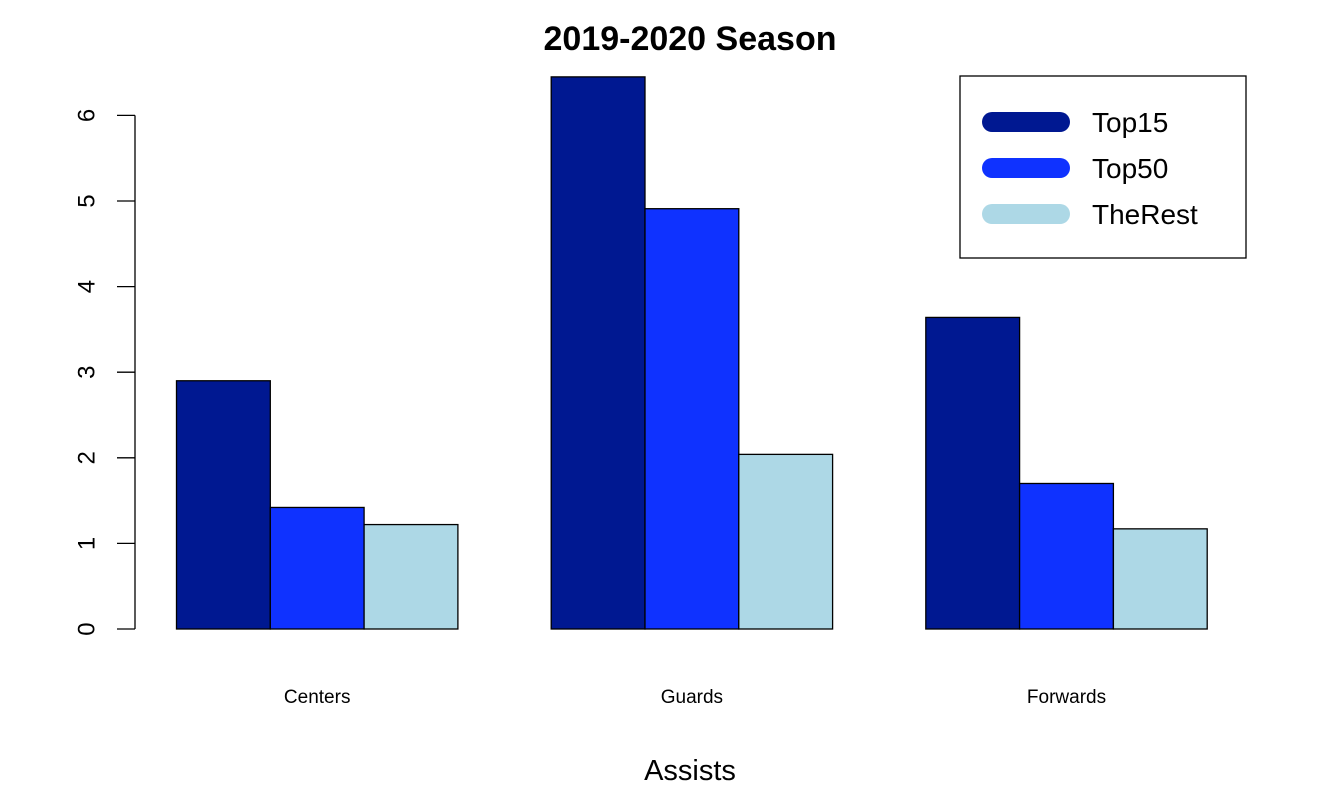 This screenshot has width=1338, height=808. Describe the element at coordinates (86, 543) in the screenshot. I see `y-tick-label: 1` at that location.